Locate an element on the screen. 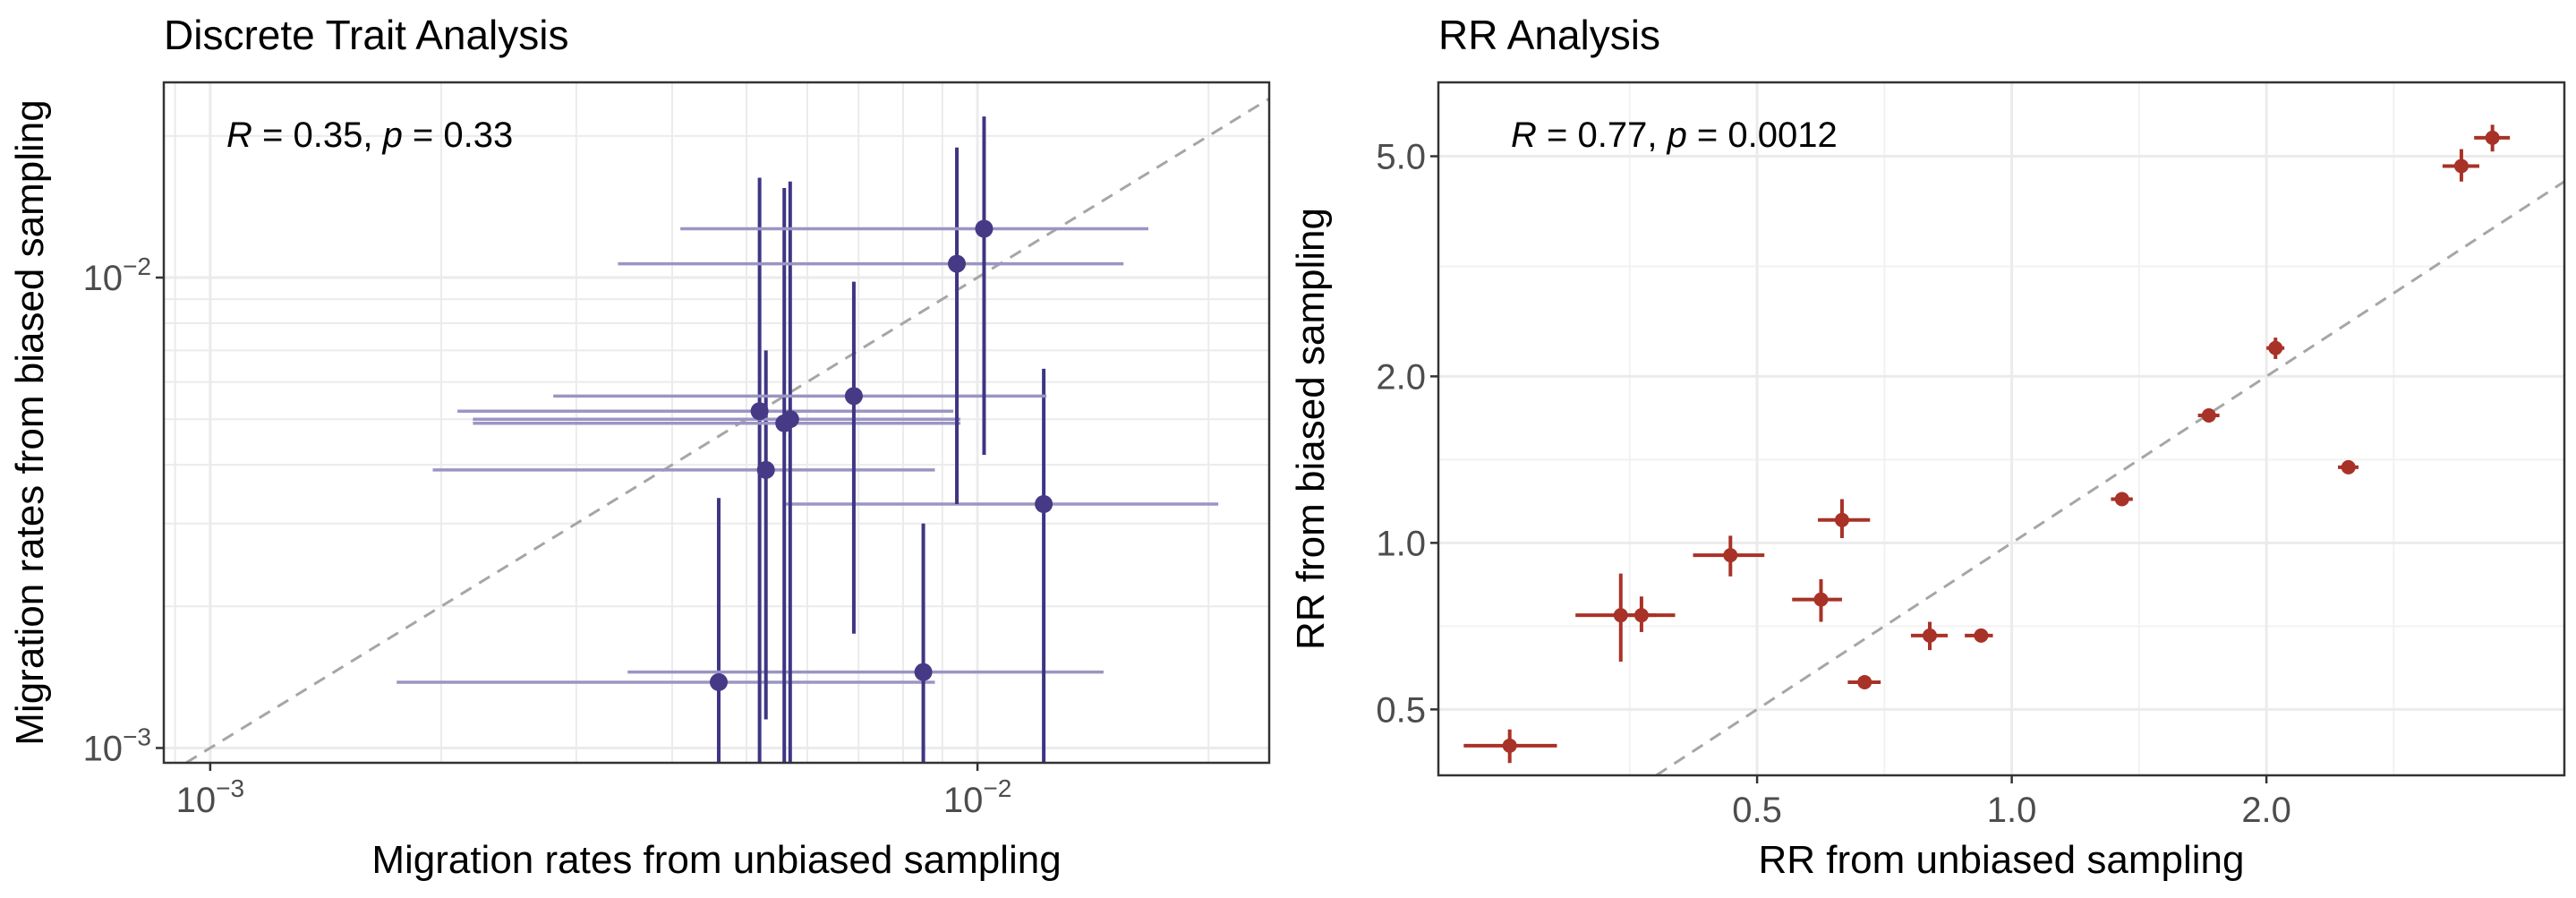 The height and width of the screenshot is (898, 2576). rr-x-tick-label: 2.0 is located at coordinates (2266, 810).